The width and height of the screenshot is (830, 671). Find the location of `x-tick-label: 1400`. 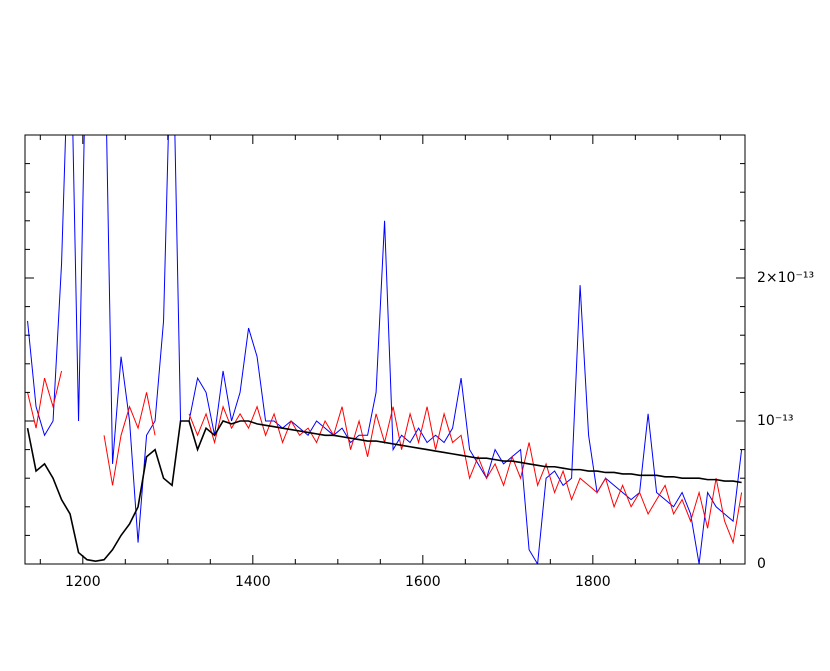

x-tick-label: 1400 is located at coordinates (253, 582).